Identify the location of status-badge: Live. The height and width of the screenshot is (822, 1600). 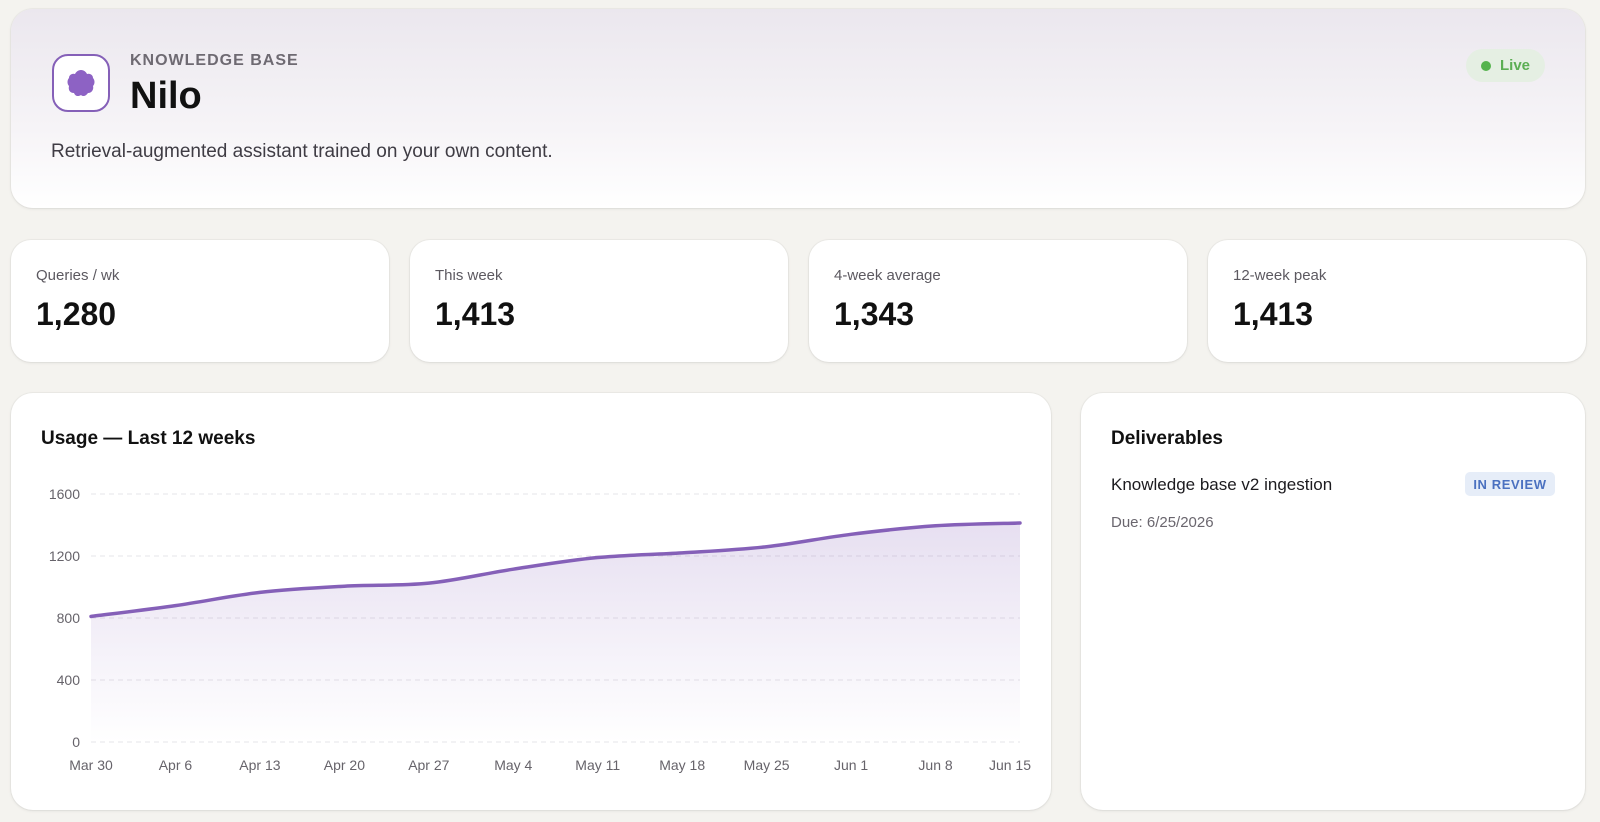
(1505, 65).